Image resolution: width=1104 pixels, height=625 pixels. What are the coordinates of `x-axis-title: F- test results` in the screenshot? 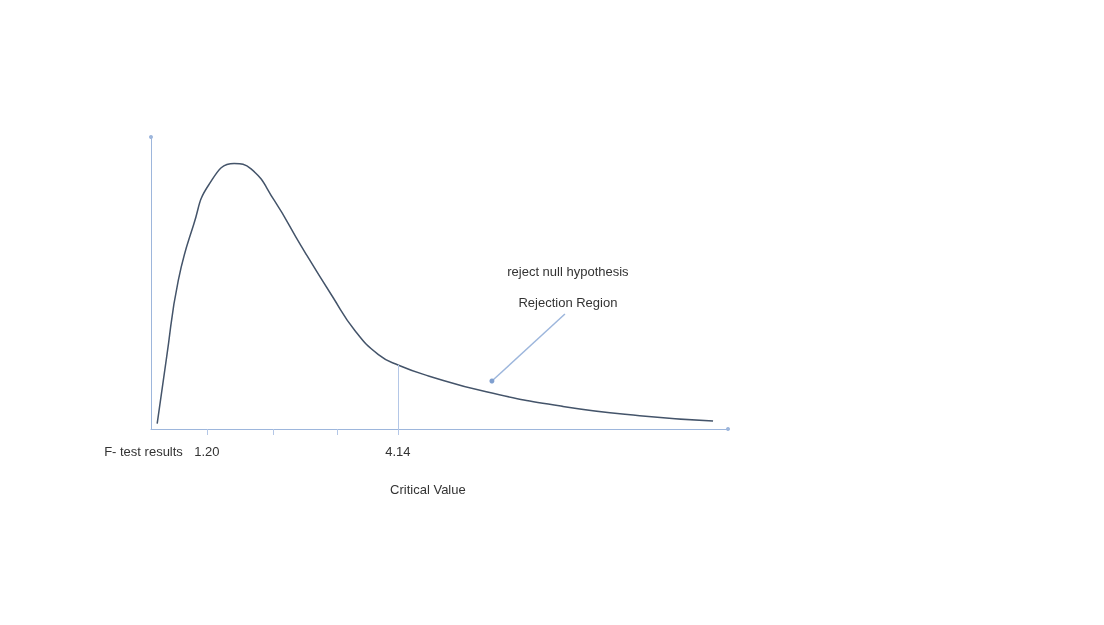 It's located at (144, 451).